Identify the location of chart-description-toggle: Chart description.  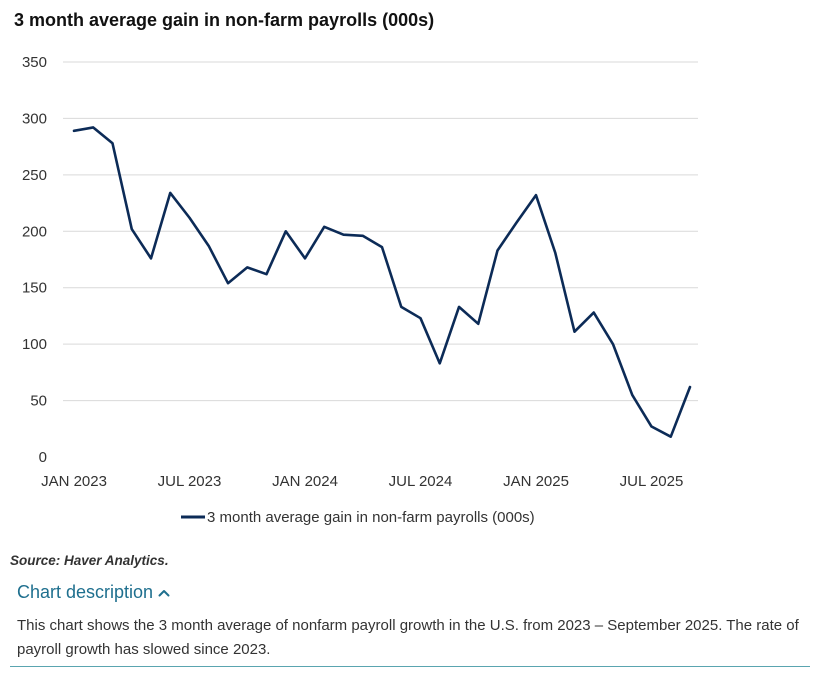
(93, 592).